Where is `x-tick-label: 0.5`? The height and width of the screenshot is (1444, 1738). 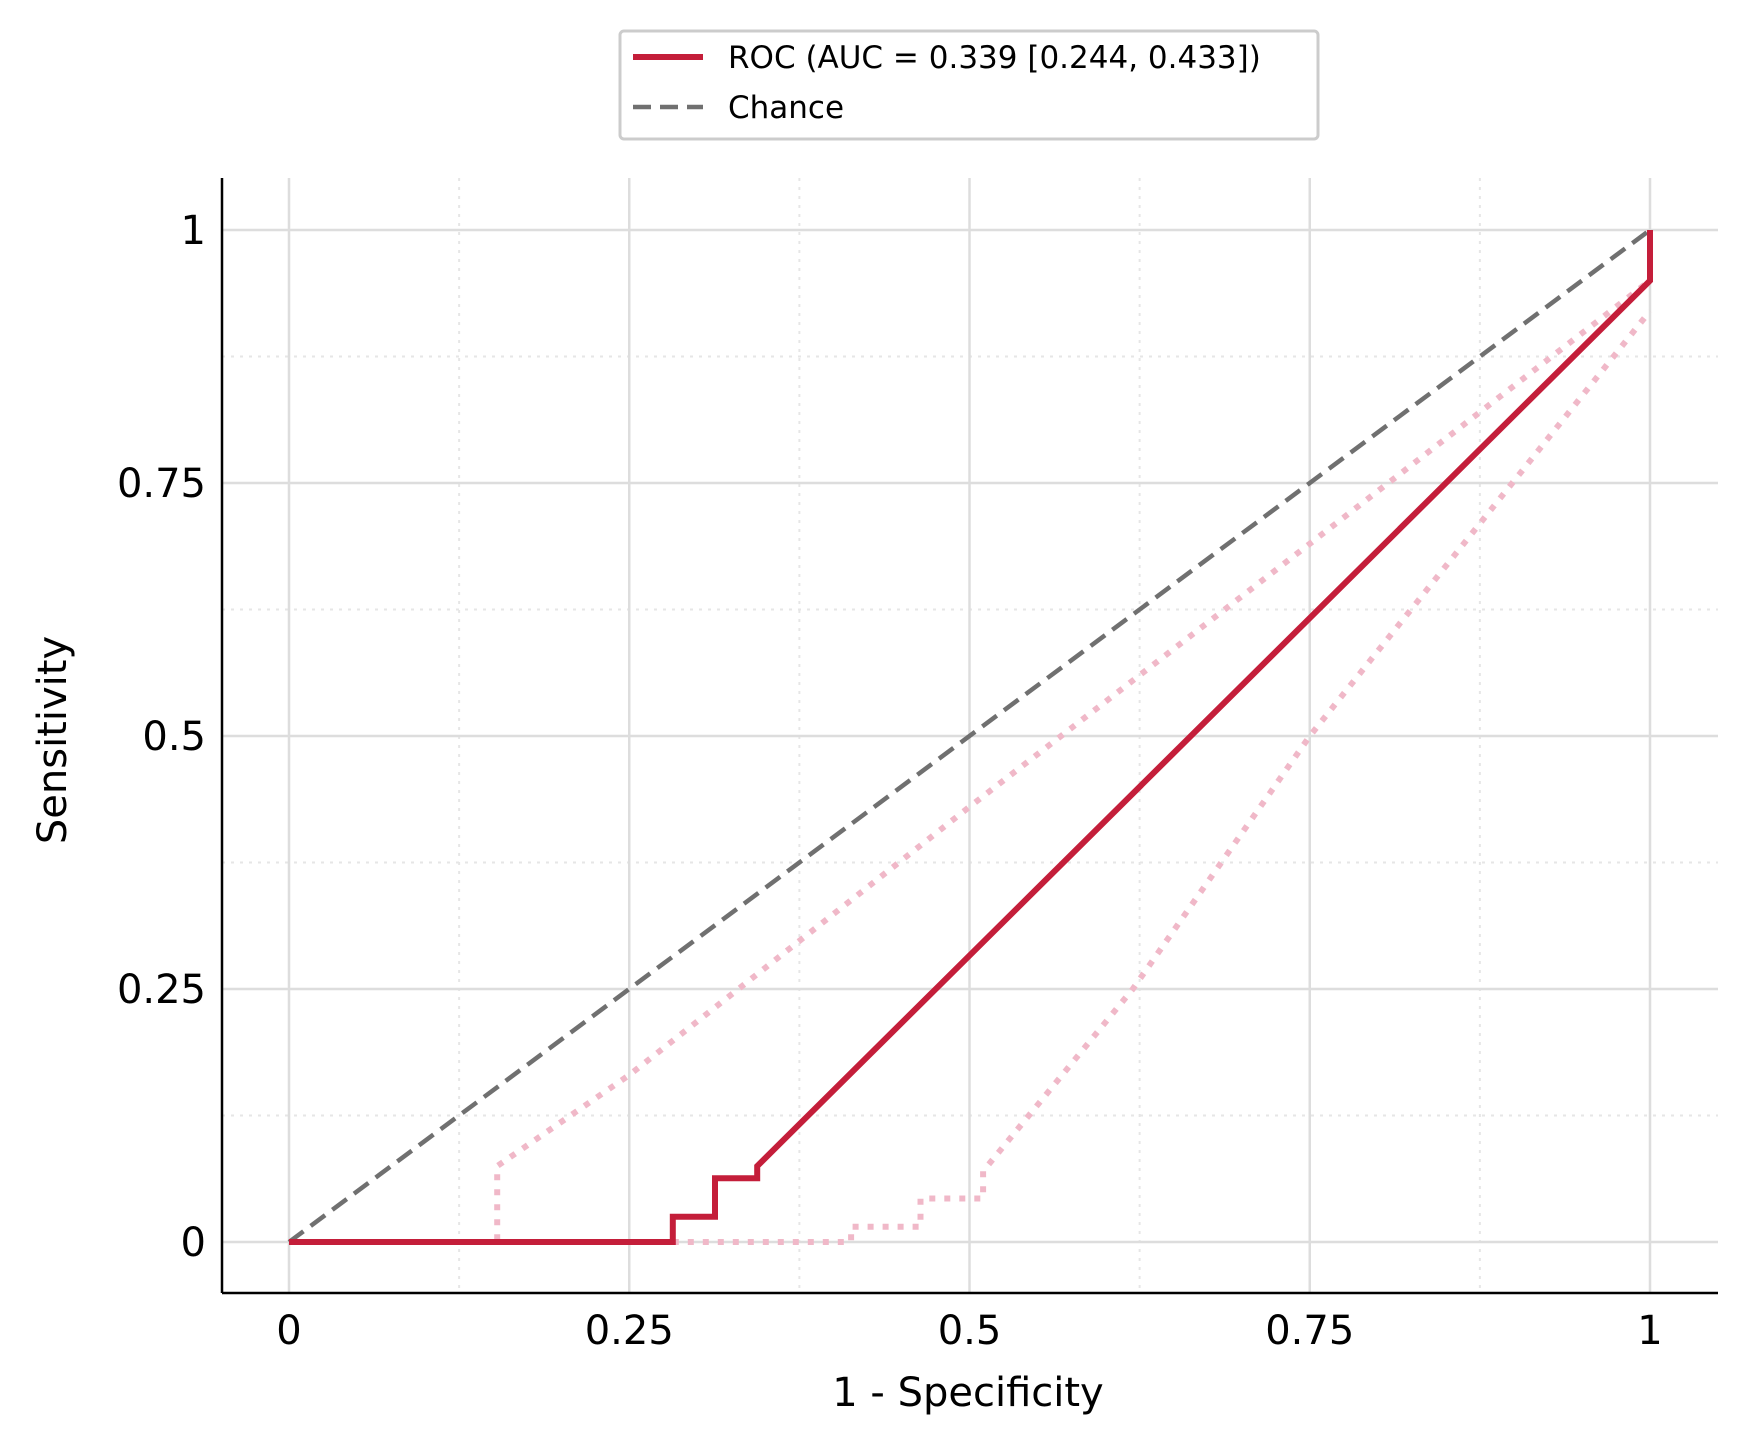
x-tick-label: 0.5 is located at coordinates (970, 1331).